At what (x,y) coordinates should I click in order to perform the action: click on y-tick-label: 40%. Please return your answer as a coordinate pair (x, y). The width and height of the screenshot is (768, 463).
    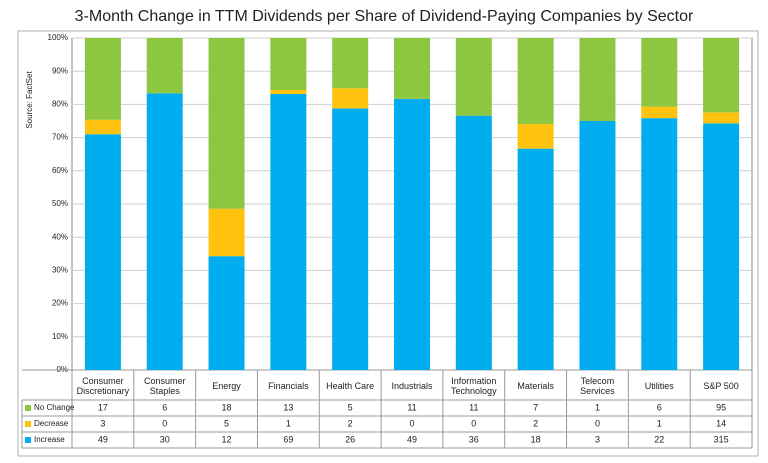
    Looking at the image, I should click on (60, 236).